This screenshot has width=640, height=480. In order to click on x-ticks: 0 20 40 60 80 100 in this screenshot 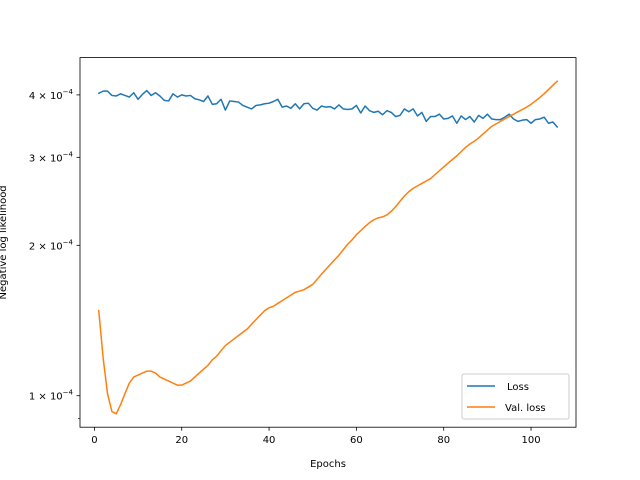, I will do `click(316, 436)`.